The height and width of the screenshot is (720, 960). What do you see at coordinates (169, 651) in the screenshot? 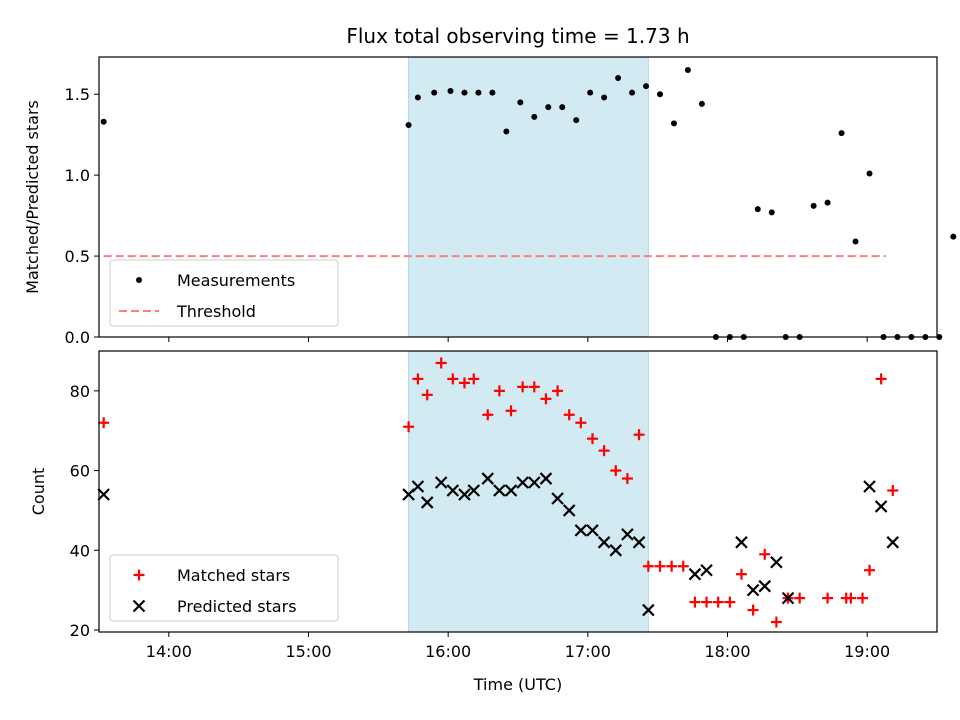
I see `x-tick-label: 14:00` at bounding box center [169, 651].